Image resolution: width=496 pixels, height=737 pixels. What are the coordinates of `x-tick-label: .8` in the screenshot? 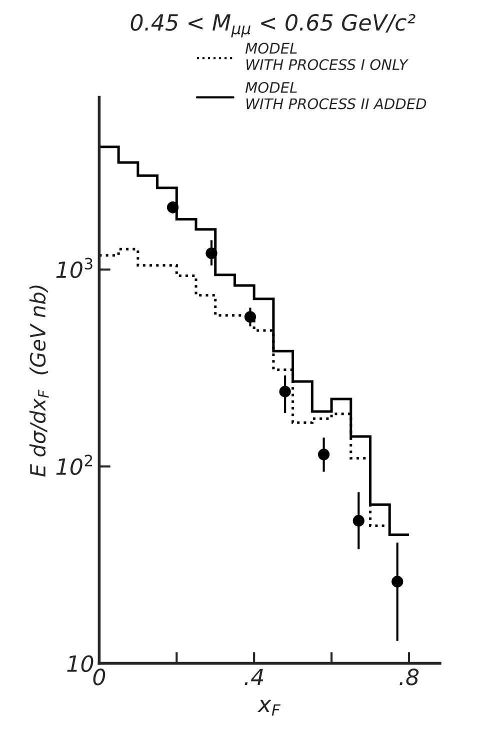 It's located at (409, 677).